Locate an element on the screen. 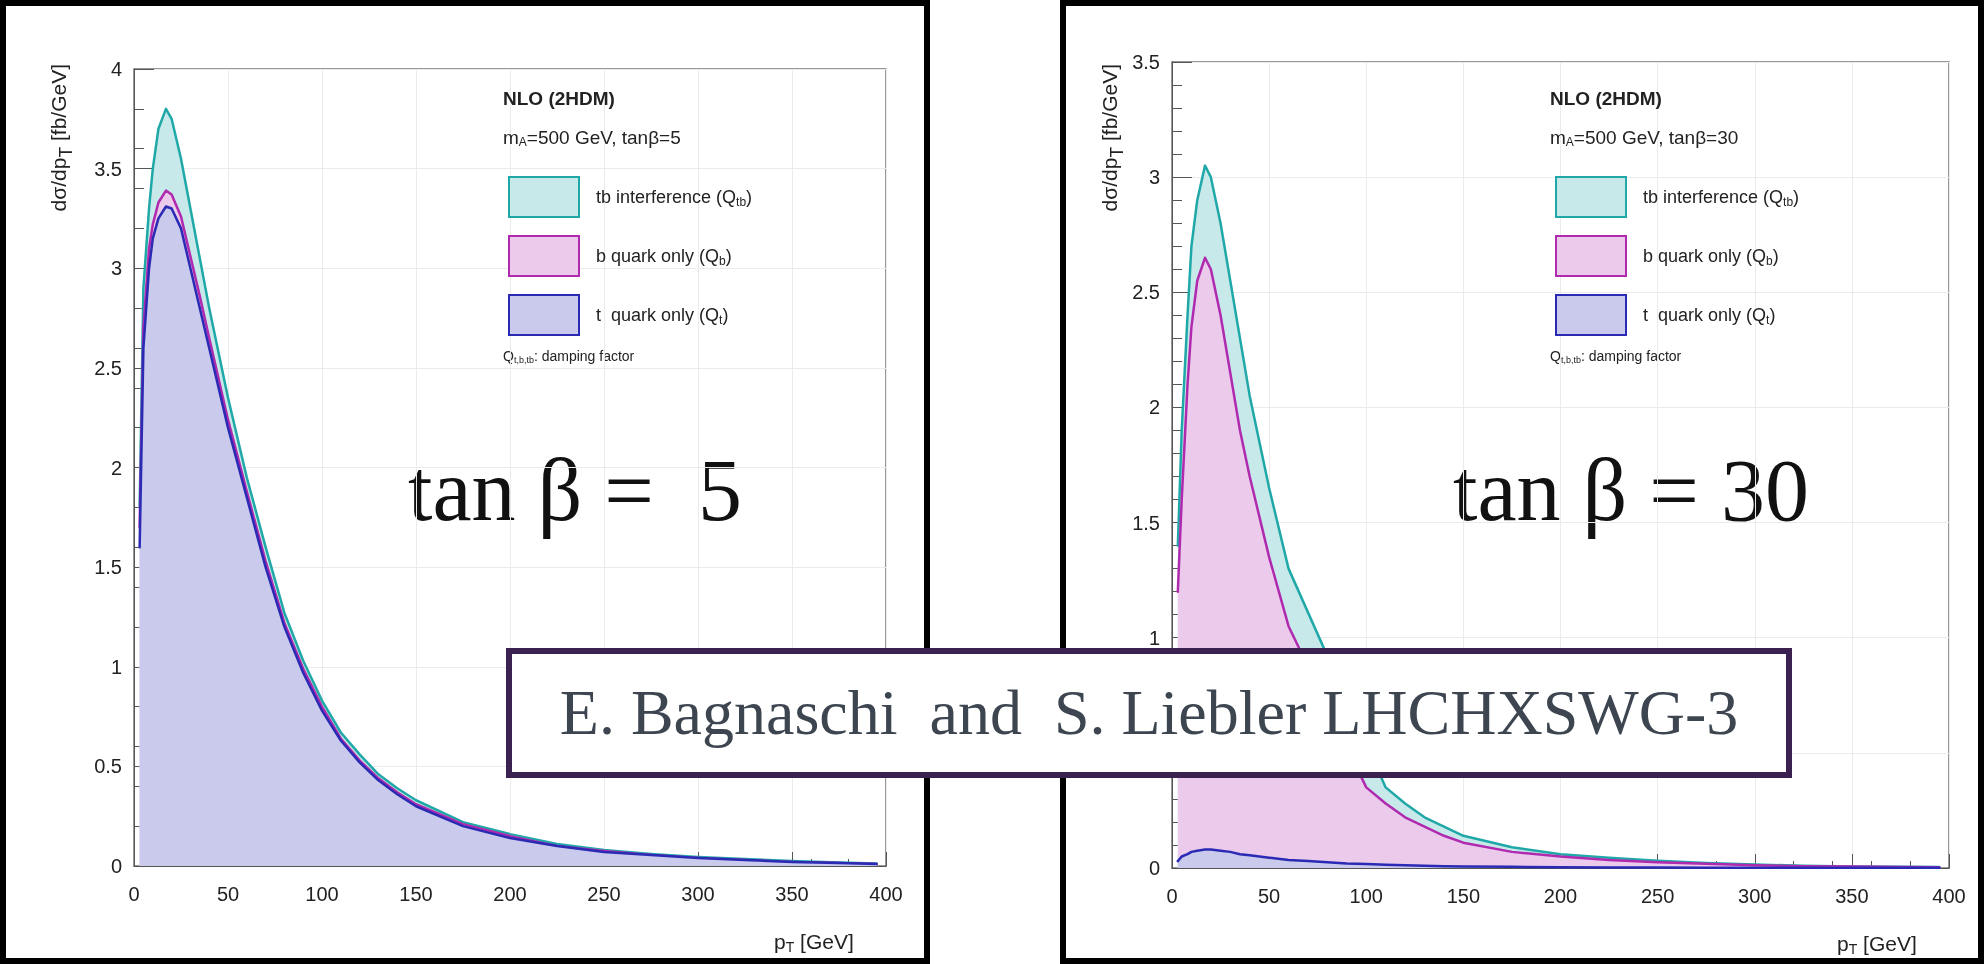  annotation: E. Bagnaschi and S. Liebler LHCHXSWG-3 is located at coordinates (1149, 713).